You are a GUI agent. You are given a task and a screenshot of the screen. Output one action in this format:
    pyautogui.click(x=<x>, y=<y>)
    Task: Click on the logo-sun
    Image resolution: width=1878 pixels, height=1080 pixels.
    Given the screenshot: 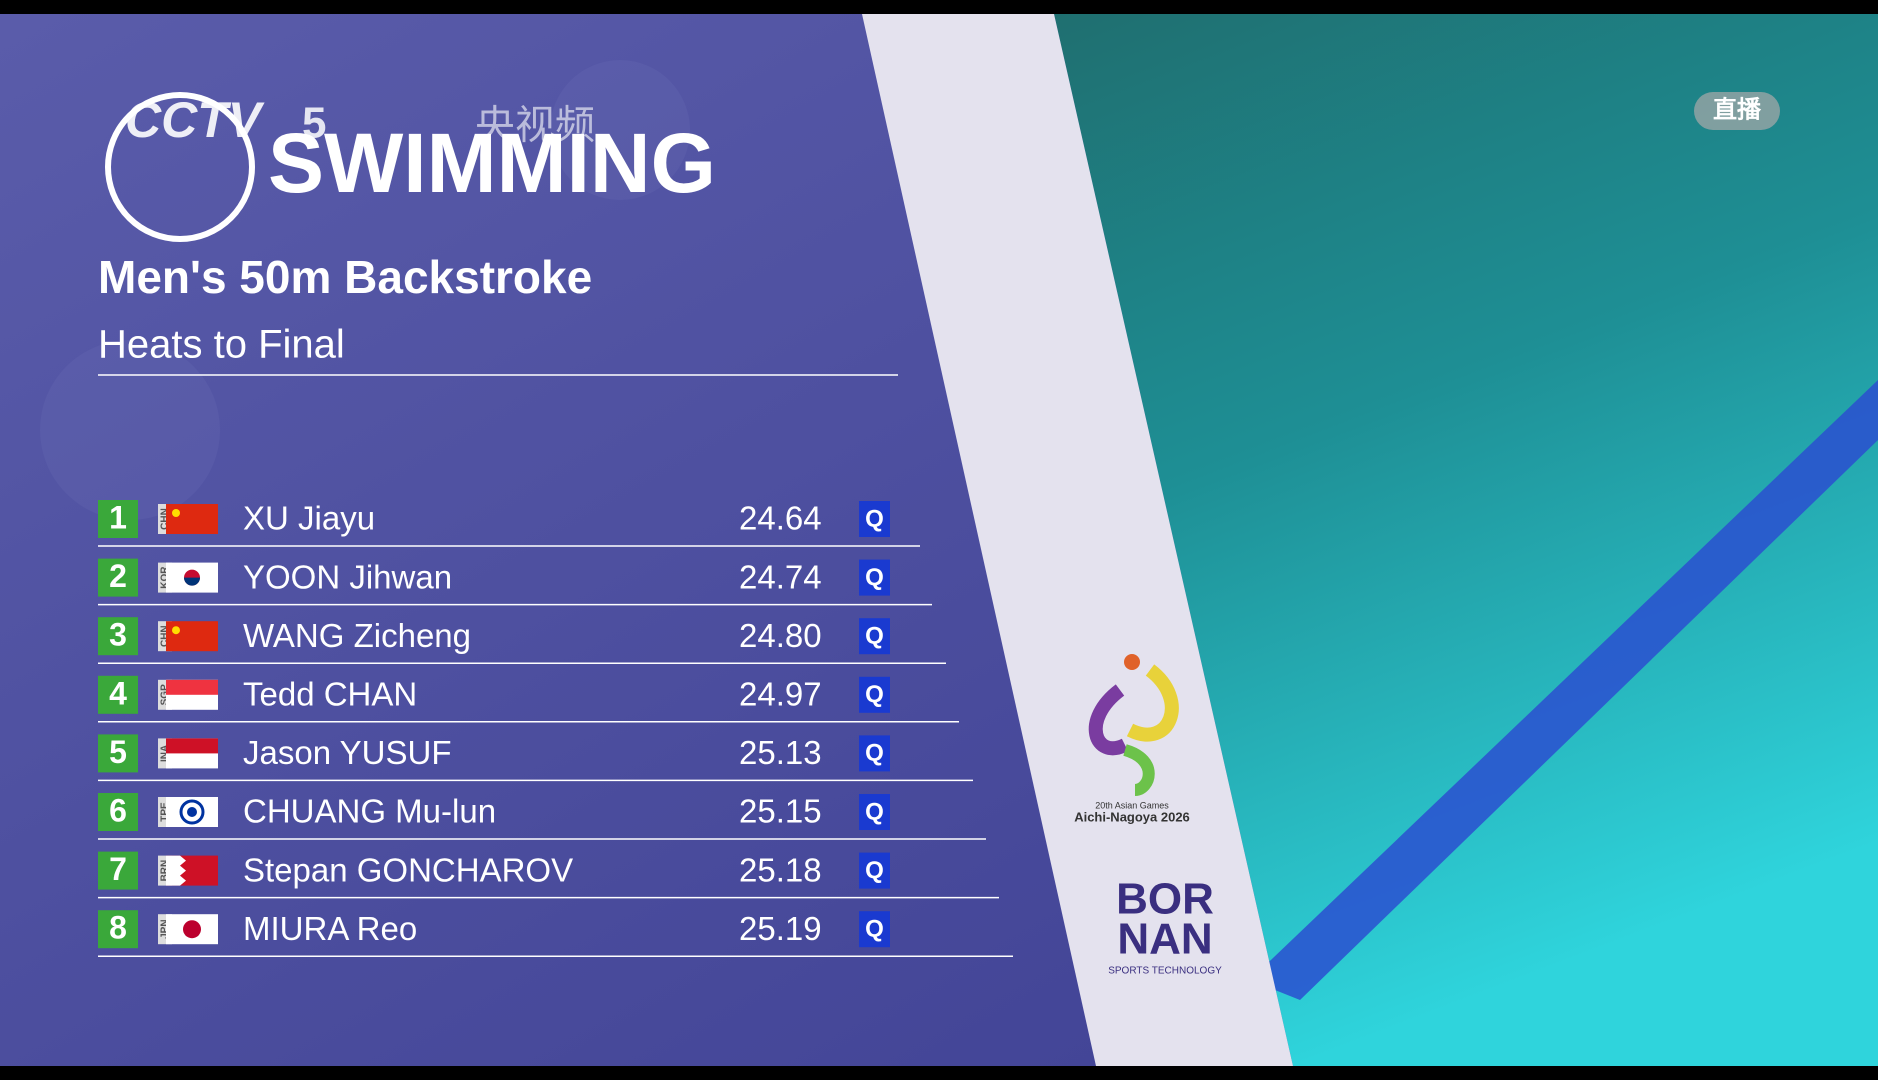 What is the action you would take?
    pyautogui.click(x=1132, y=662)
    